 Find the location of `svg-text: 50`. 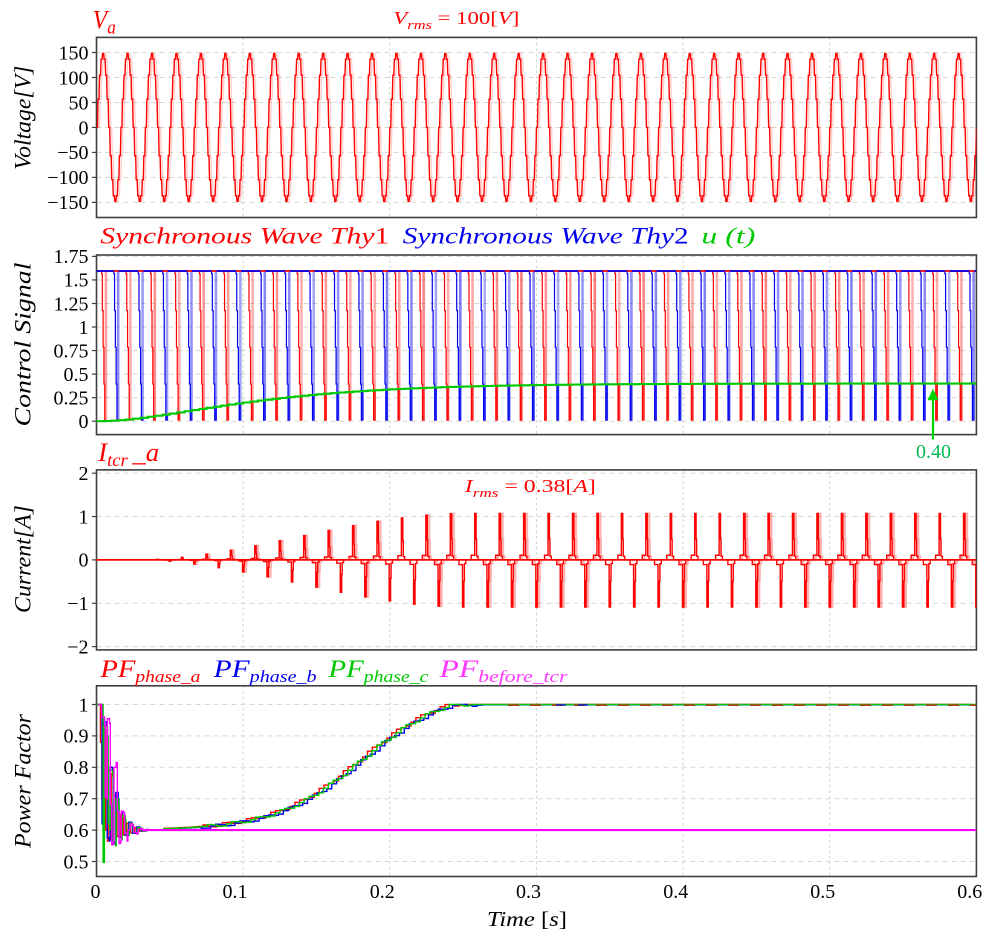

svg-text: 50 is located at coordinates (79, 103).